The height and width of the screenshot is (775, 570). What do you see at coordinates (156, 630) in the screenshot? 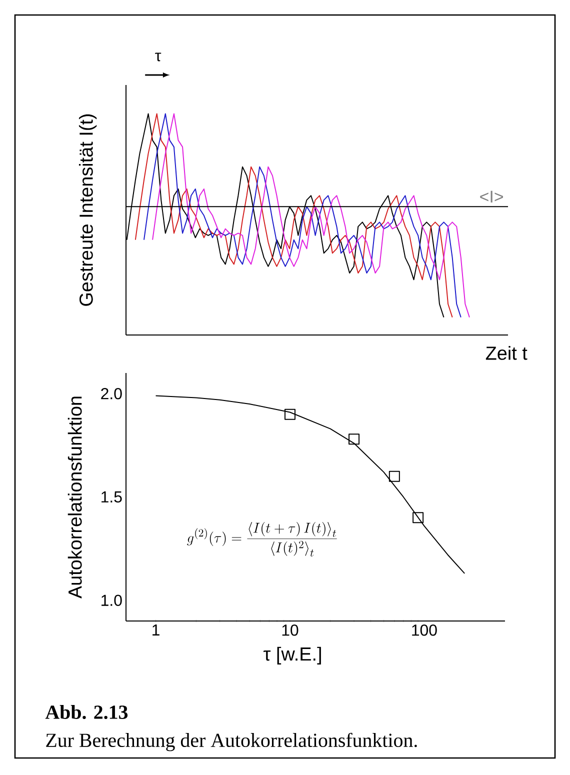
I see `x-tick-label: 1` at bounding box center [156, 630].